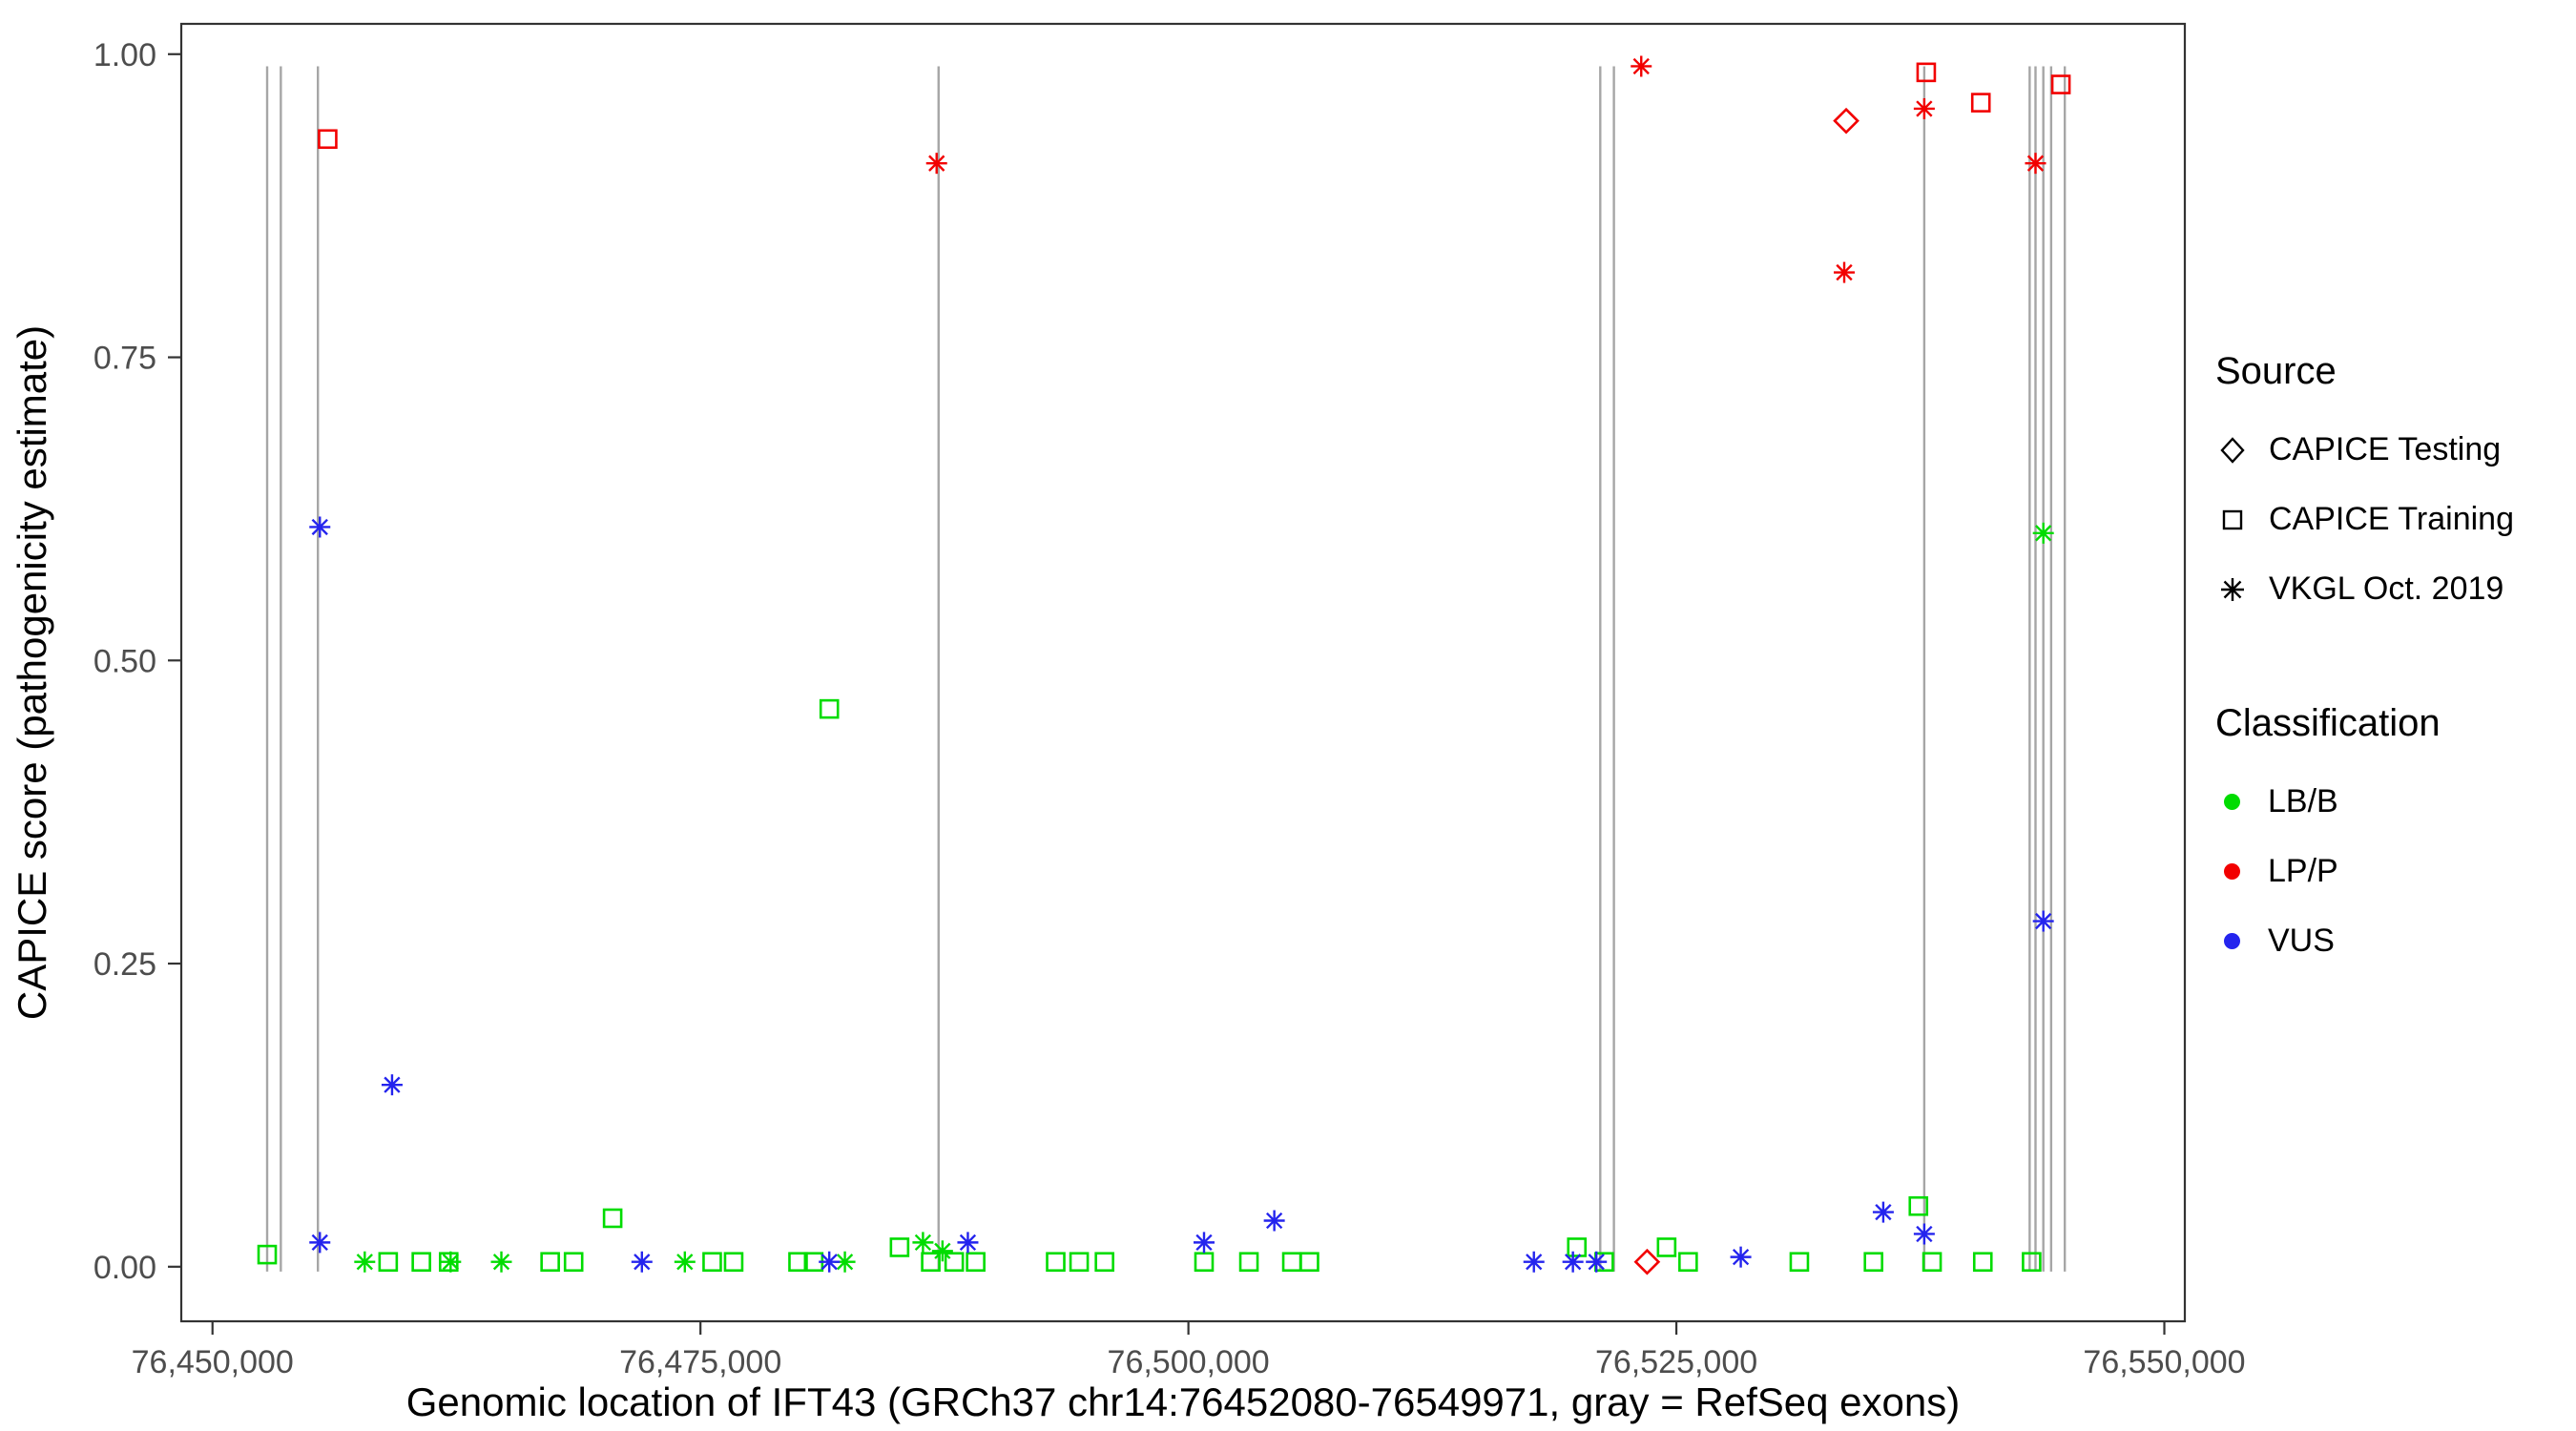 Image resolution: width=2576 pixels, height=1431 pixels. I want to click on x-tick-label: 76,525,000, so click(1676, 1362).